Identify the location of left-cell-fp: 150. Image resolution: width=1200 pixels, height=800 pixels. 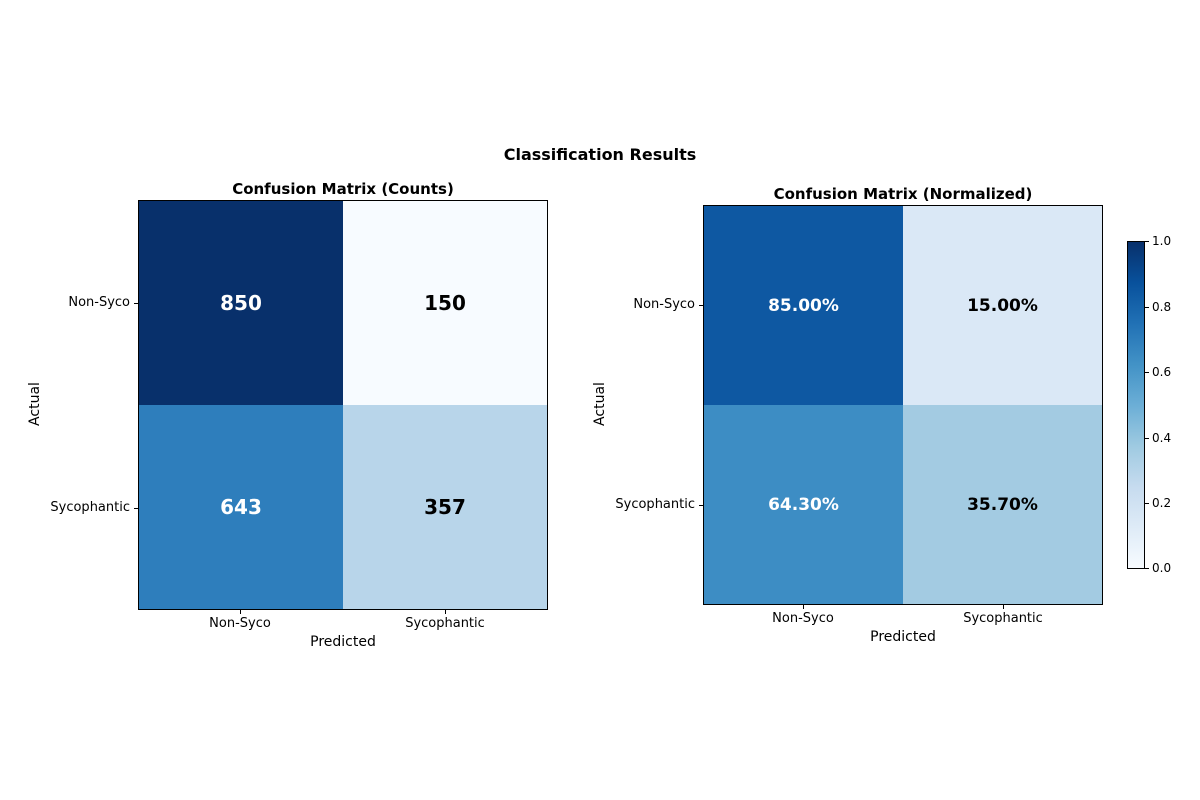
(445, 303).